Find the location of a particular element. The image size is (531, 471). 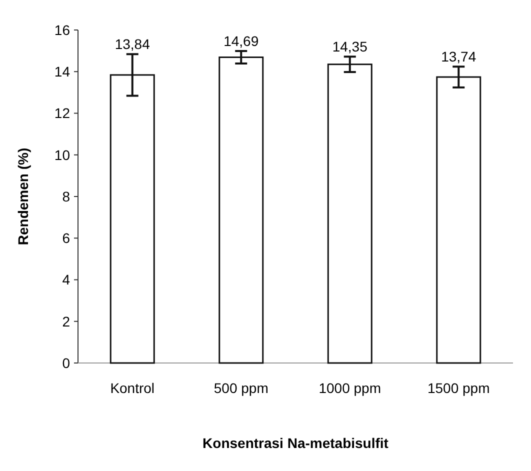

y-tick-label: 10 is located at coordinates (62, 154).